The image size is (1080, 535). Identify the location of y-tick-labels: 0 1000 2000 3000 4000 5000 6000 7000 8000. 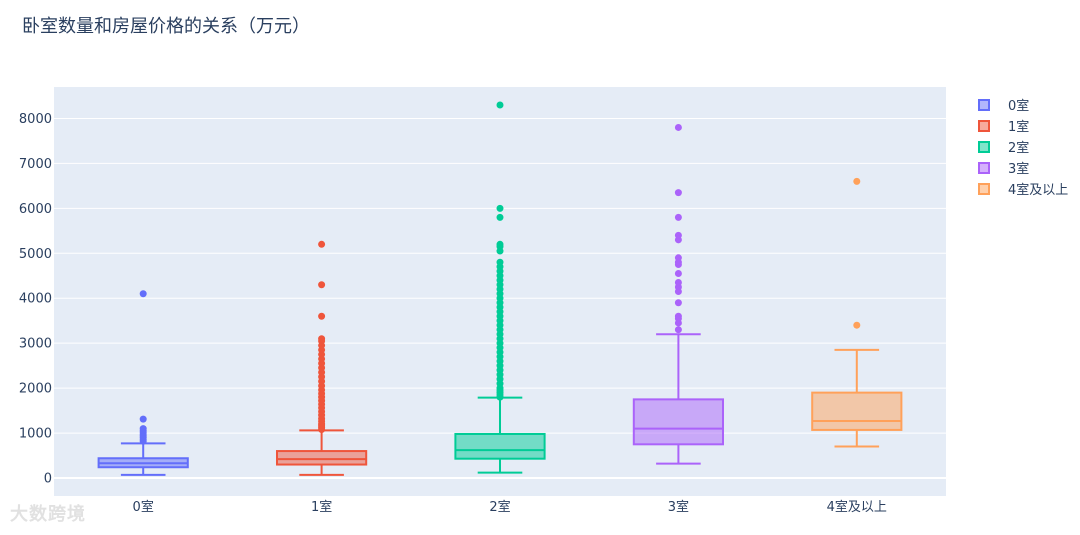
(35, 299).